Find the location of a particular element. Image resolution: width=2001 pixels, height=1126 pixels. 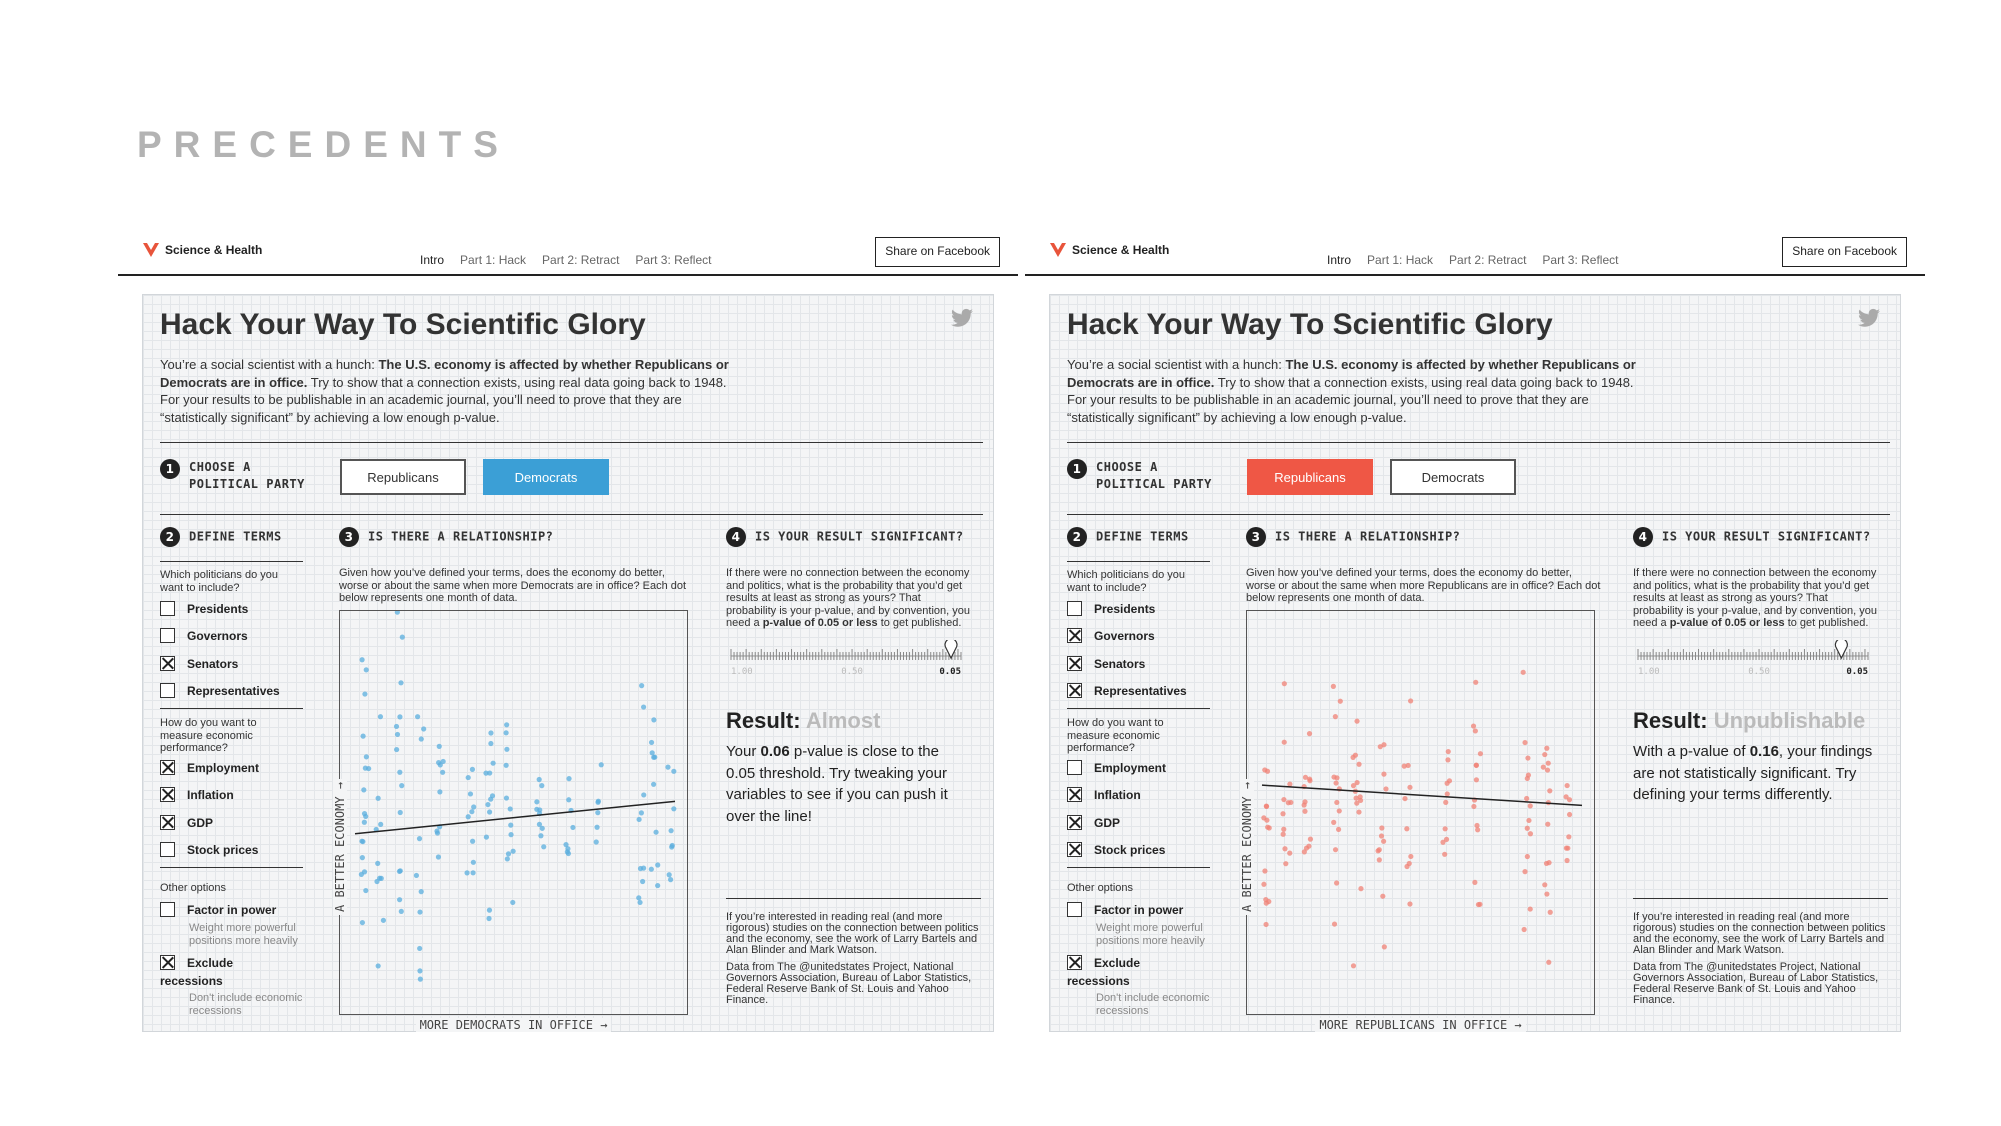

step-4-heading: 4 IS YOUR RESULT SIGNIFICANT? is located at coordinates (845, 537).